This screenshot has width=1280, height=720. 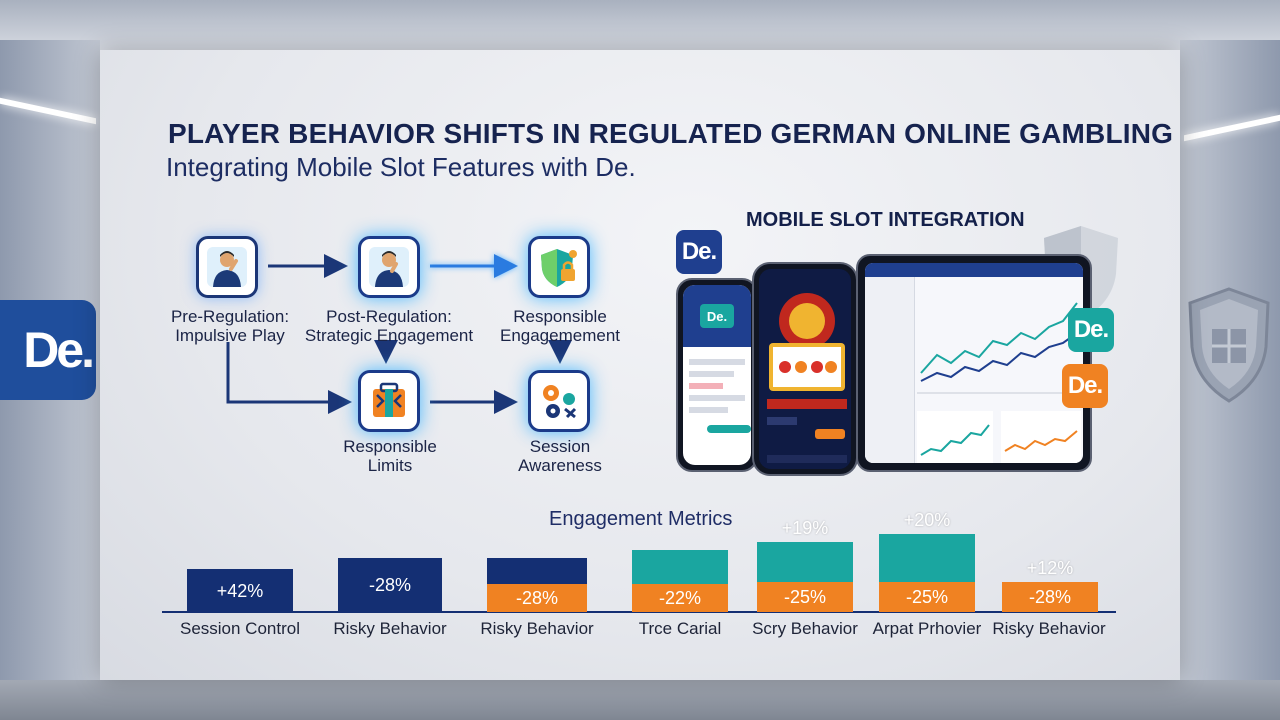 I want to click on side-wall-brand-logo: De., so click(x=48, y=350).